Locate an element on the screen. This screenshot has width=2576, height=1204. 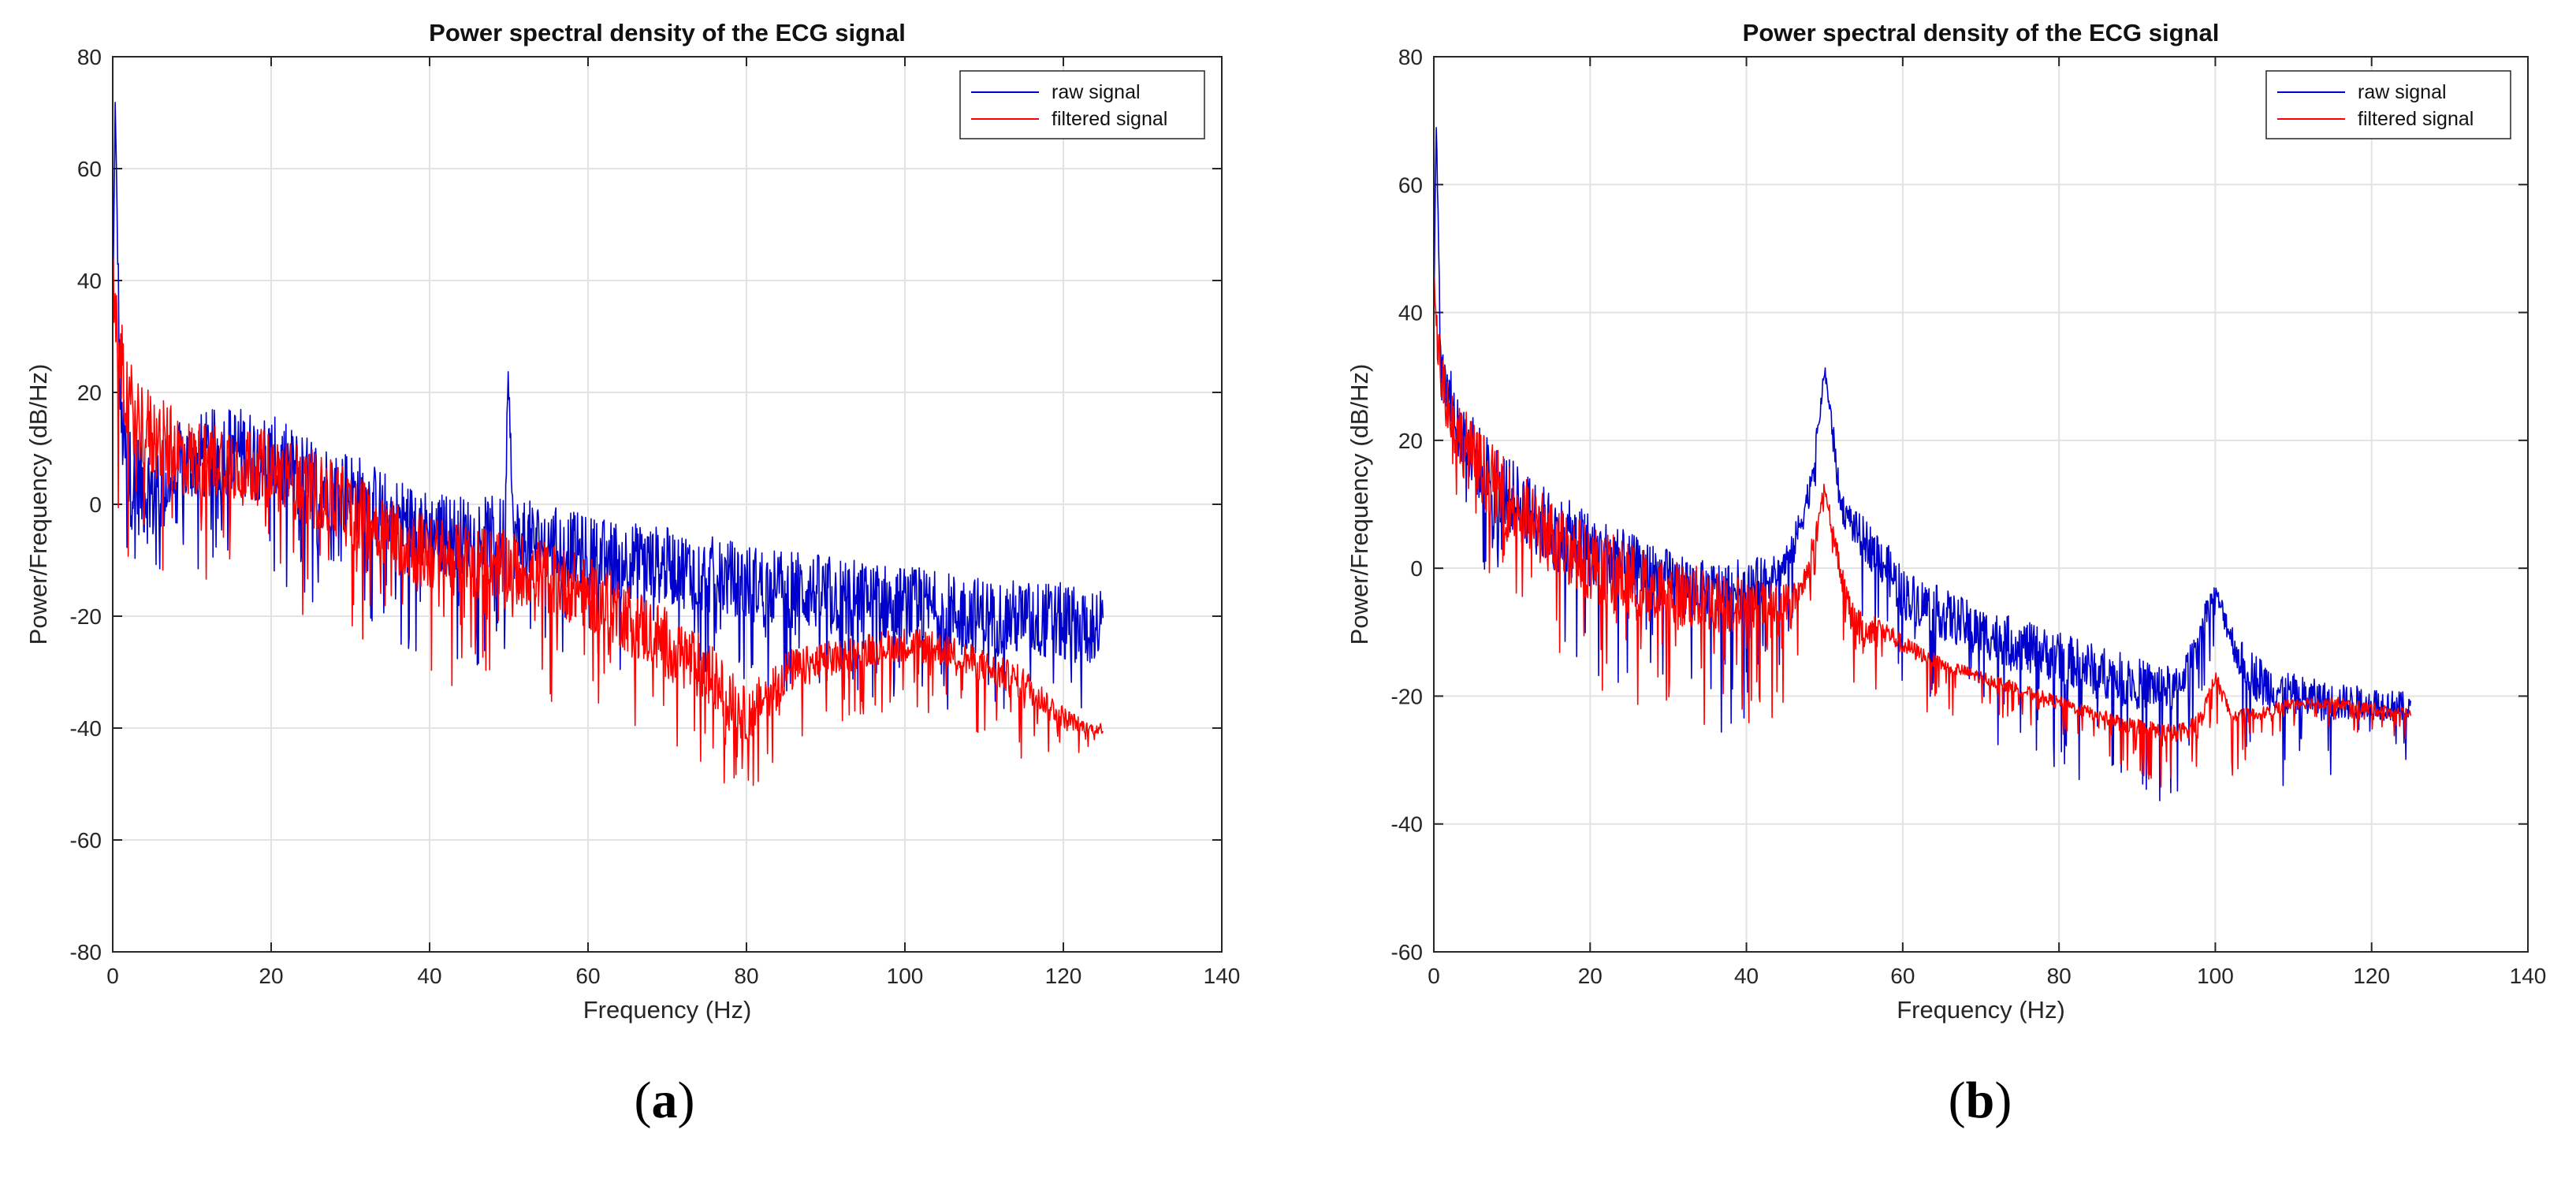
panel-caption: (a) is located at coordinates (665, 1100).